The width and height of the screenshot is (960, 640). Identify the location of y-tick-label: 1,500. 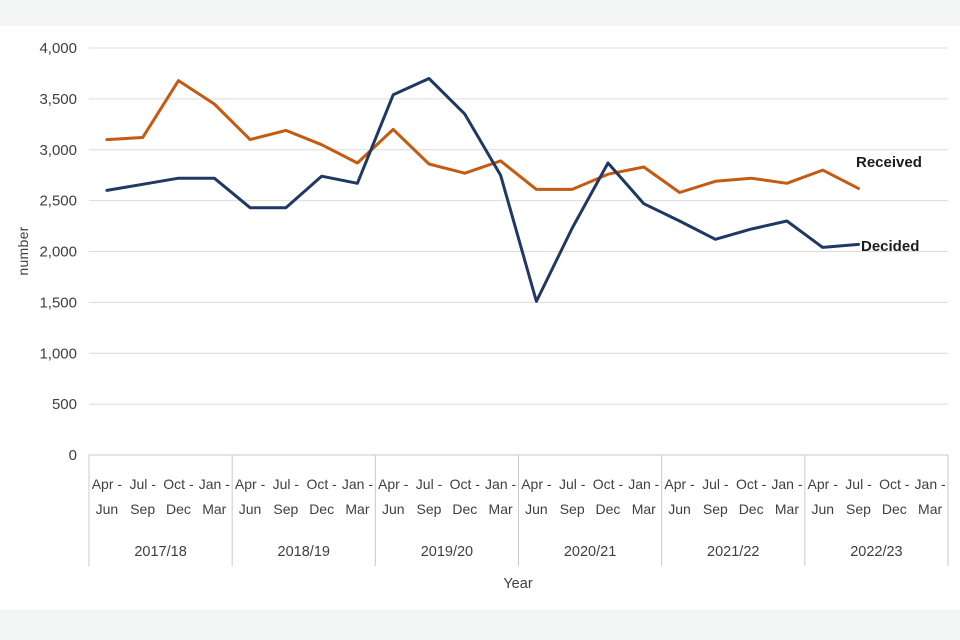
(58, 302).